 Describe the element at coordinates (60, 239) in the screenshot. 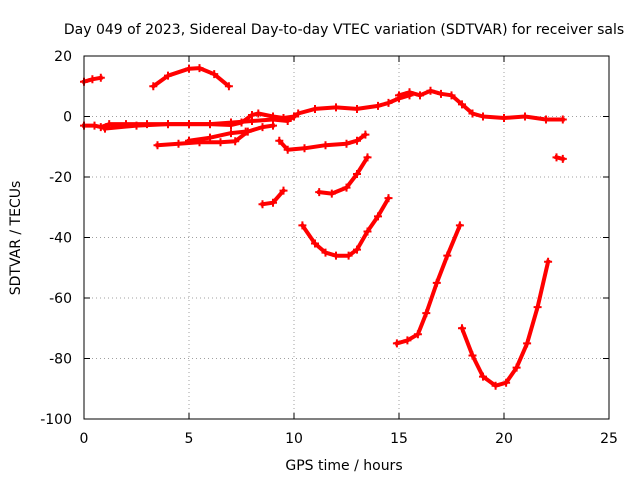

I see `y-tick-label: -40` at that location.